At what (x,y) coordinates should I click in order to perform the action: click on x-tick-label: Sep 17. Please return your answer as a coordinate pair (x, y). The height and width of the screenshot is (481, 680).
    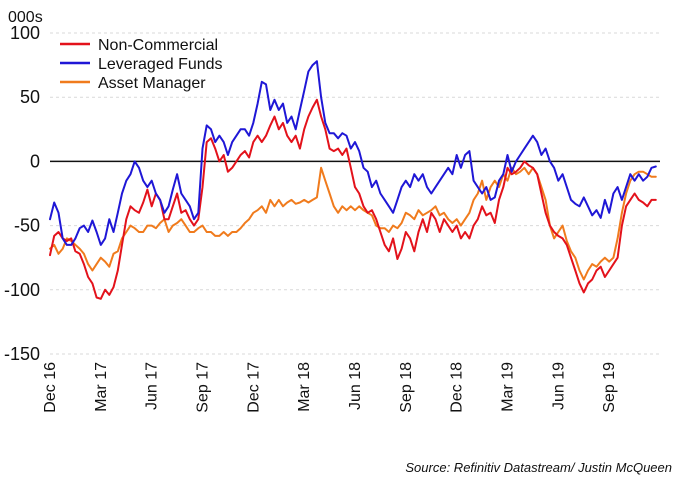
    Looking at the image, I should click on (203, 387).